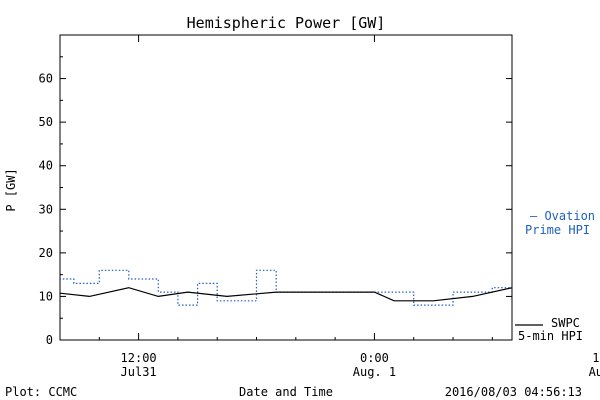 The width and height of the screenshot is (600, 400). Describe the element at coordinates (11, 189) in the screenshot. I see `y-axis-label: P [GW]` at that location.